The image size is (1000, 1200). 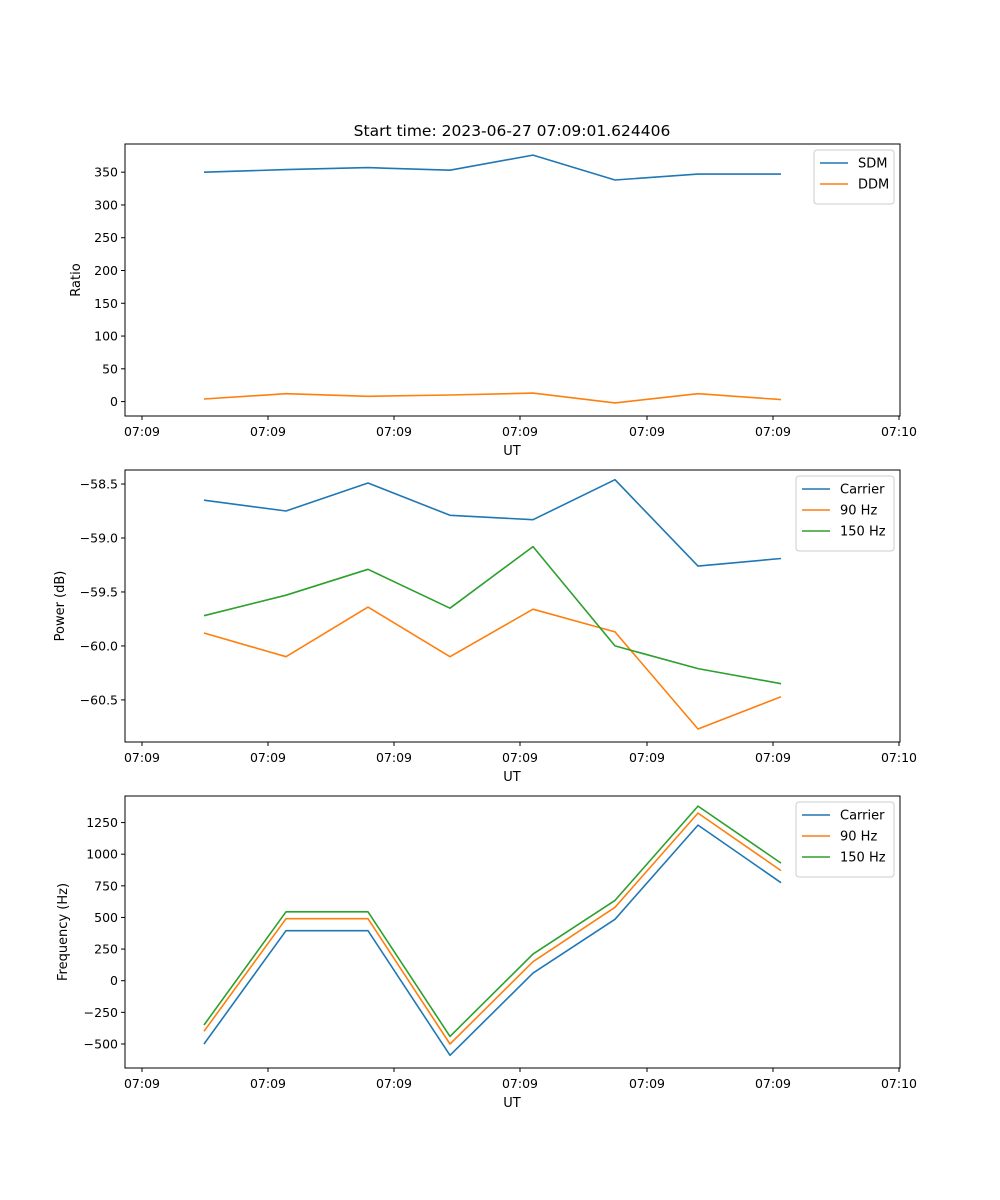 I want to click on y-axis-label: Ratio, so click(x=76, y=279).